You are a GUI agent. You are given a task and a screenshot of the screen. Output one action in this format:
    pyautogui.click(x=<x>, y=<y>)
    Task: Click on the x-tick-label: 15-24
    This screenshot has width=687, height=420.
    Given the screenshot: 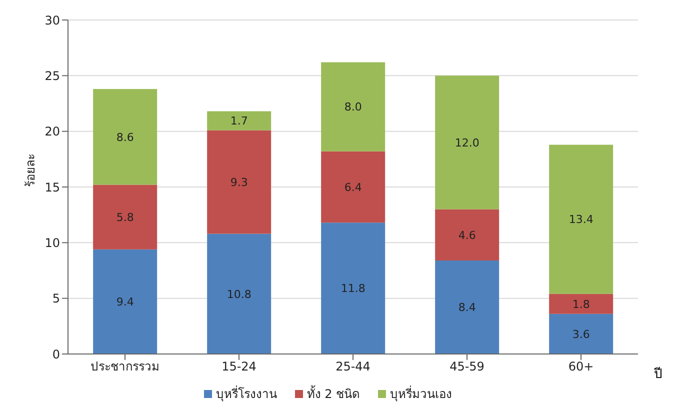 What is the action you would take?
    pyautogui.click(x=239, y=367)
    